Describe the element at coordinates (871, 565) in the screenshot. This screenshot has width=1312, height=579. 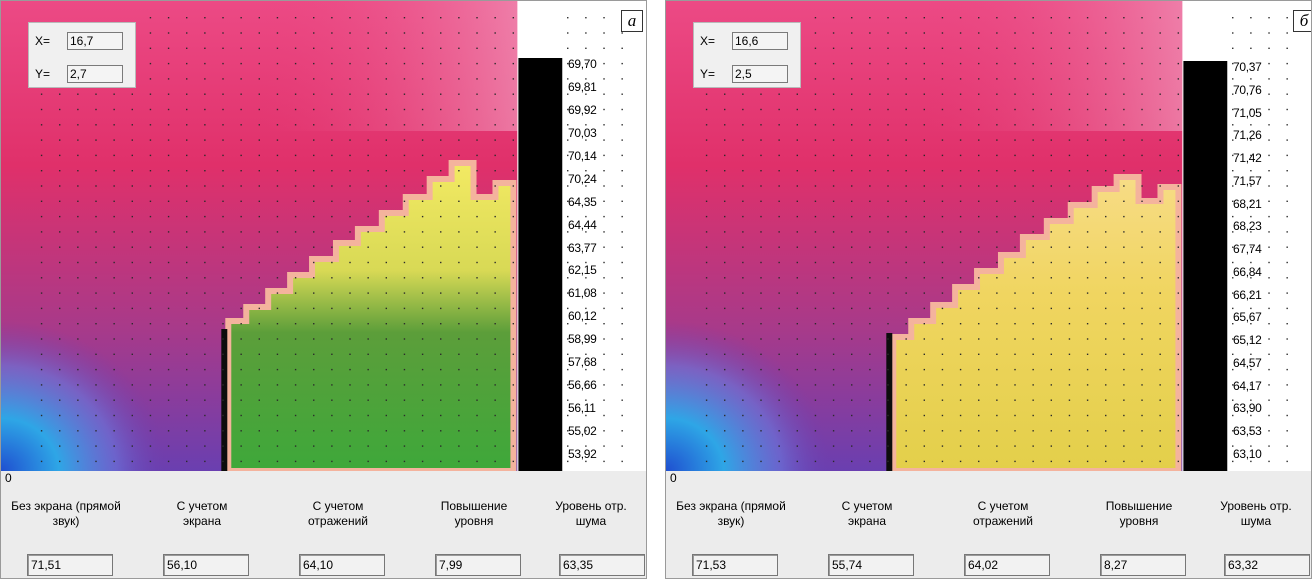
I see `value-field: 55,74` at that location.